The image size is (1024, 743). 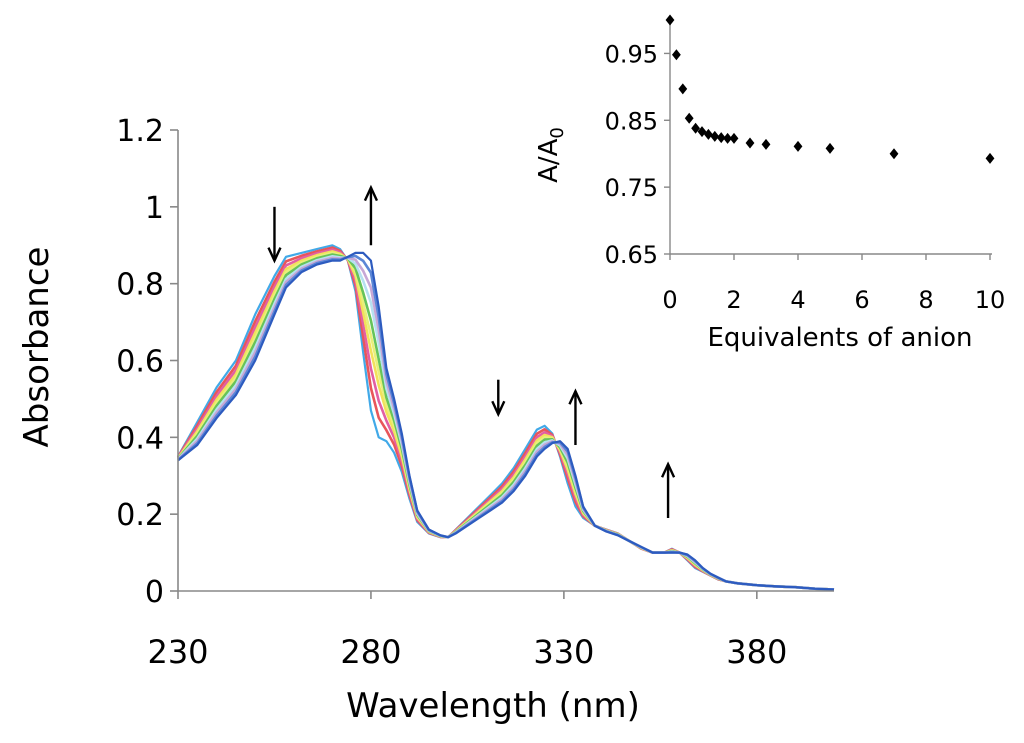 I want to click on inset-y-axis-title-sub: 0, so click(x=557, y=132).